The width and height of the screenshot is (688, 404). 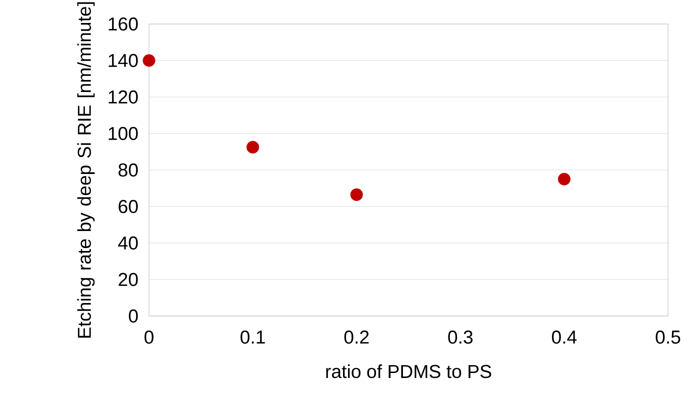 I want to click on x-tick-label: 0.2, so click(x=356, y=337).